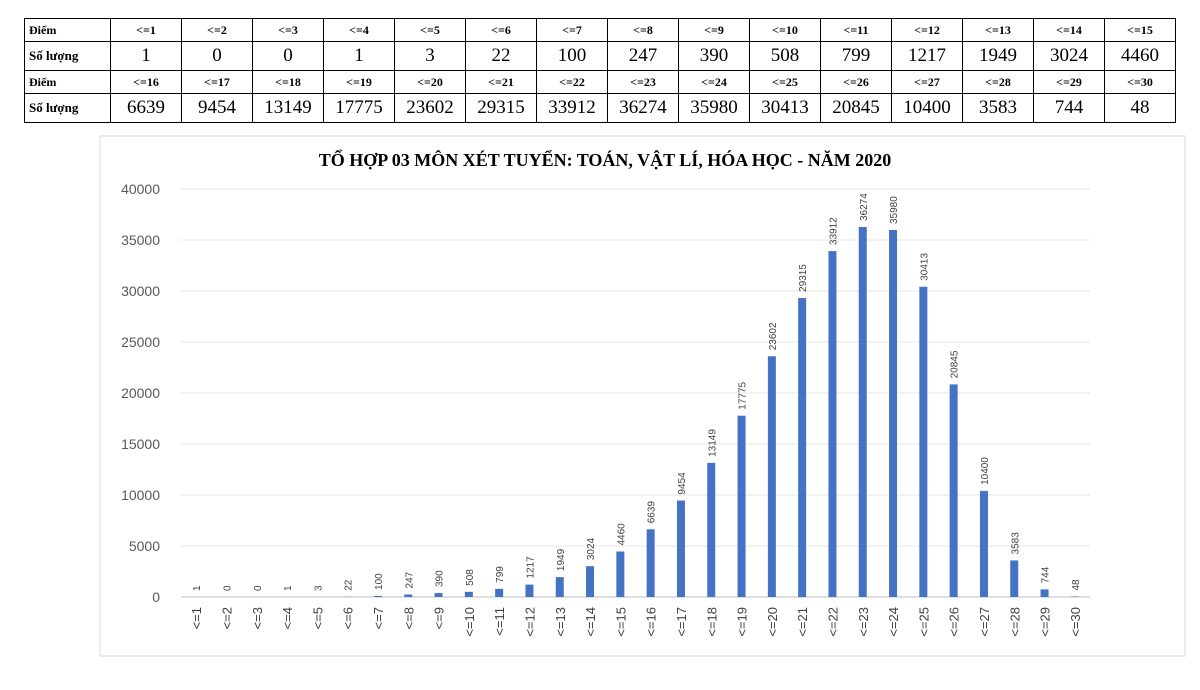 This screenshot has width=1200, height=690. I want to click on score-cell: <=14, so click(1069, 30).